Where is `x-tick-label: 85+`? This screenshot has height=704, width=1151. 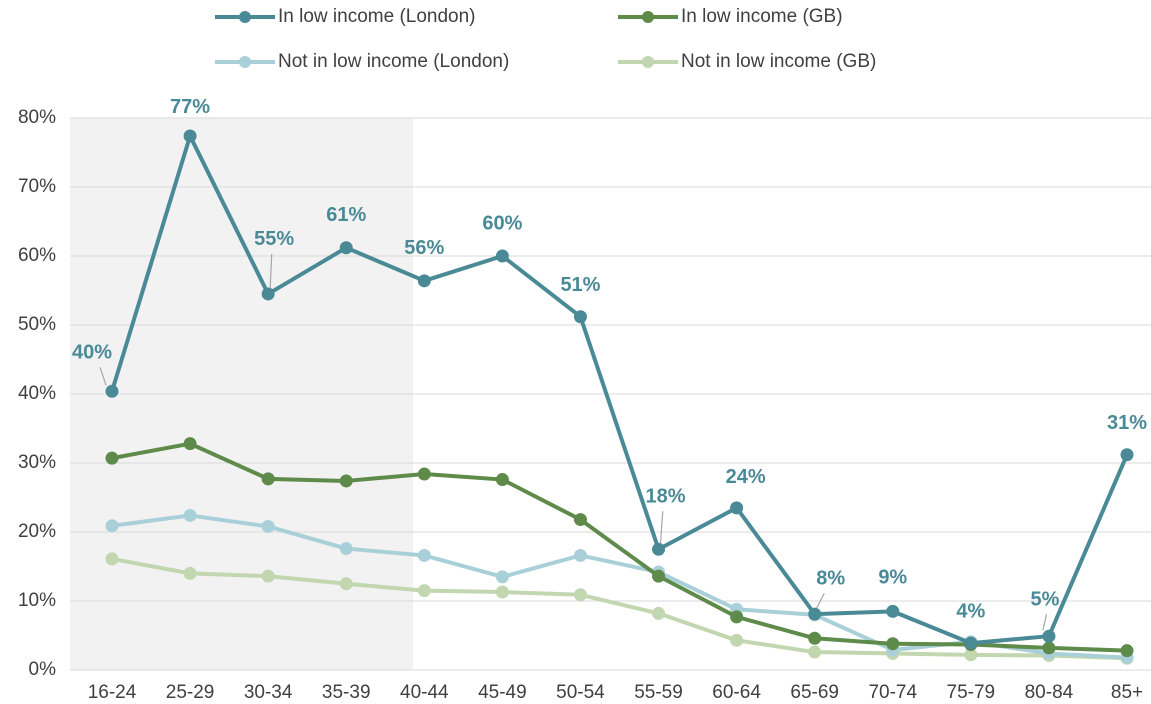 x-tick-label: 85+ is located at coordinates (1127, 692).